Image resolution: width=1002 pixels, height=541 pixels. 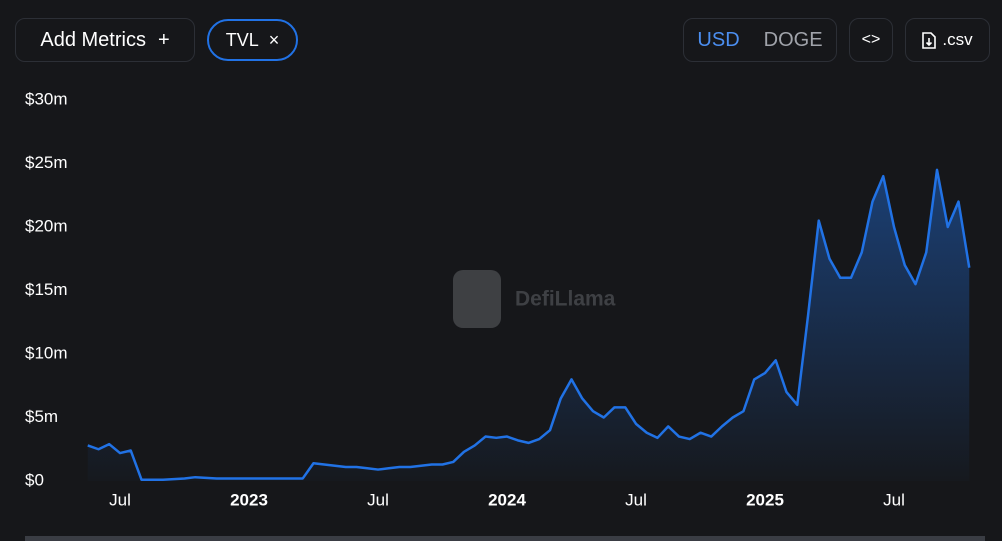 I want to click on y-tick-label: $10m, so click(x=46, y=352).